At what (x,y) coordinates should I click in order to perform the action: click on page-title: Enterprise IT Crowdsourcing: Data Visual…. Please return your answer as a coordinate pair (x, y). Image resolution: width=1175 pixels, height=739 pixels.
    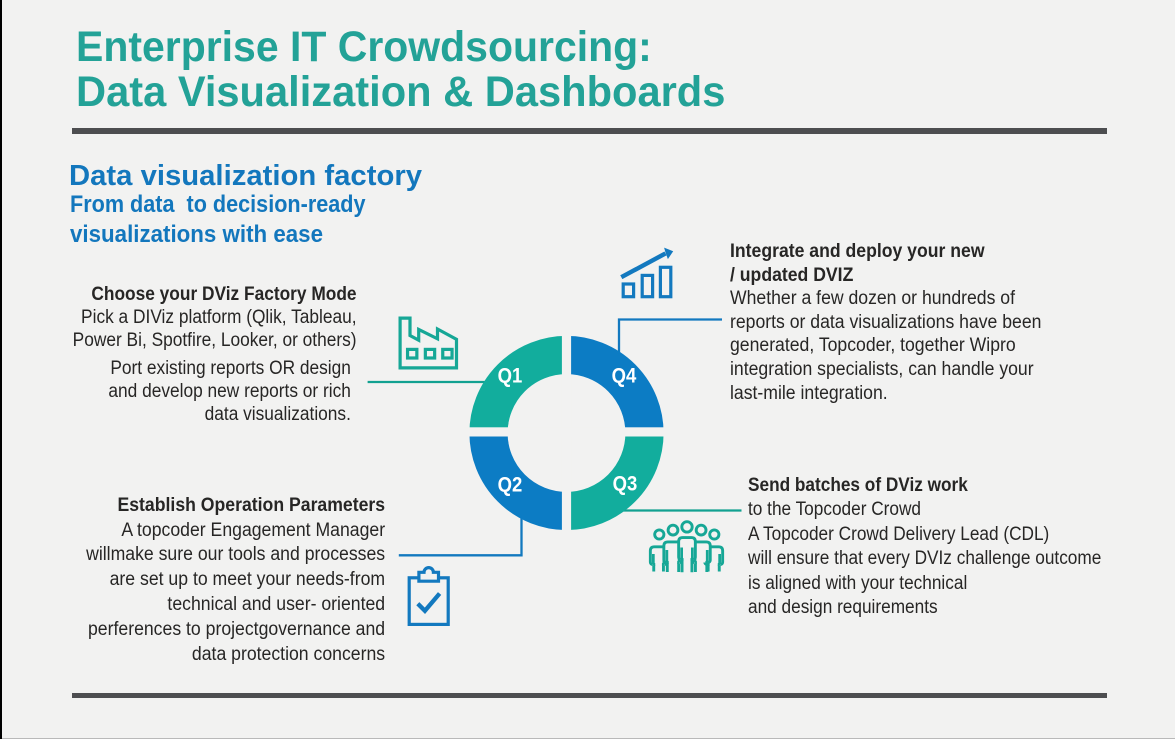
    Looking at the image, I should click on (411, 69).